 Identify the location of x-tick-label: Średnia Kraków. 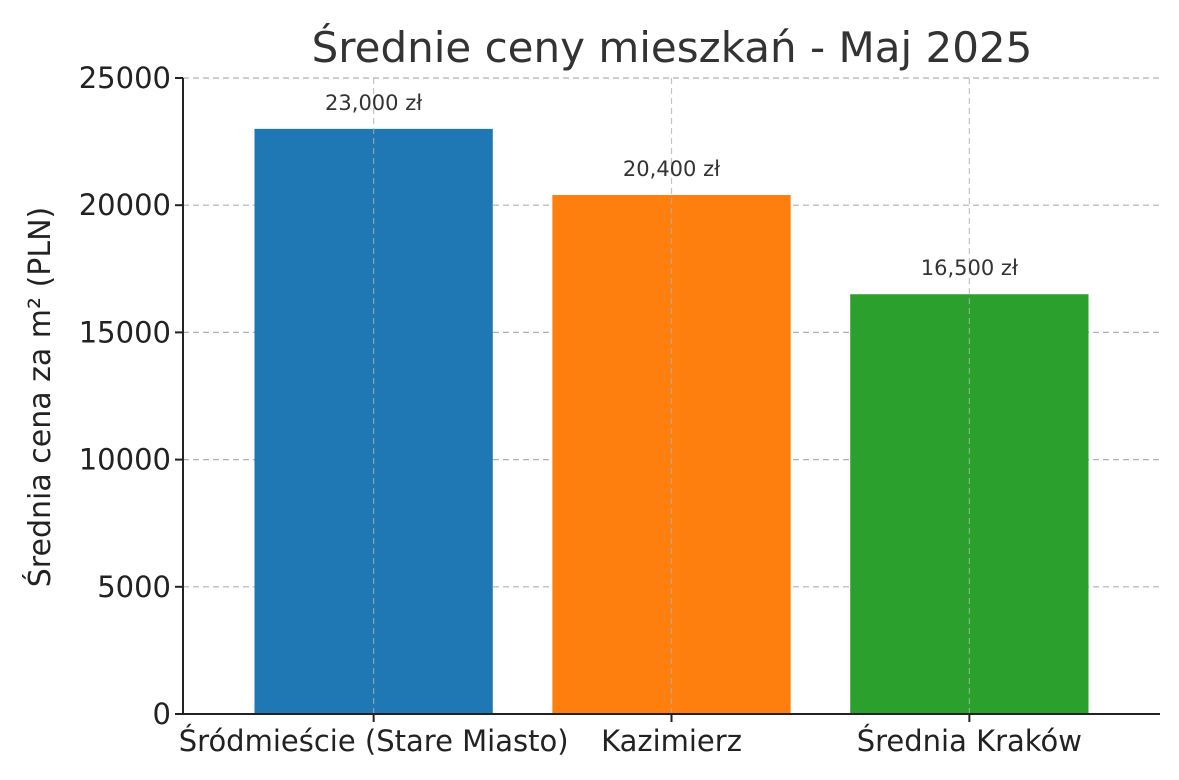
(969, 741).